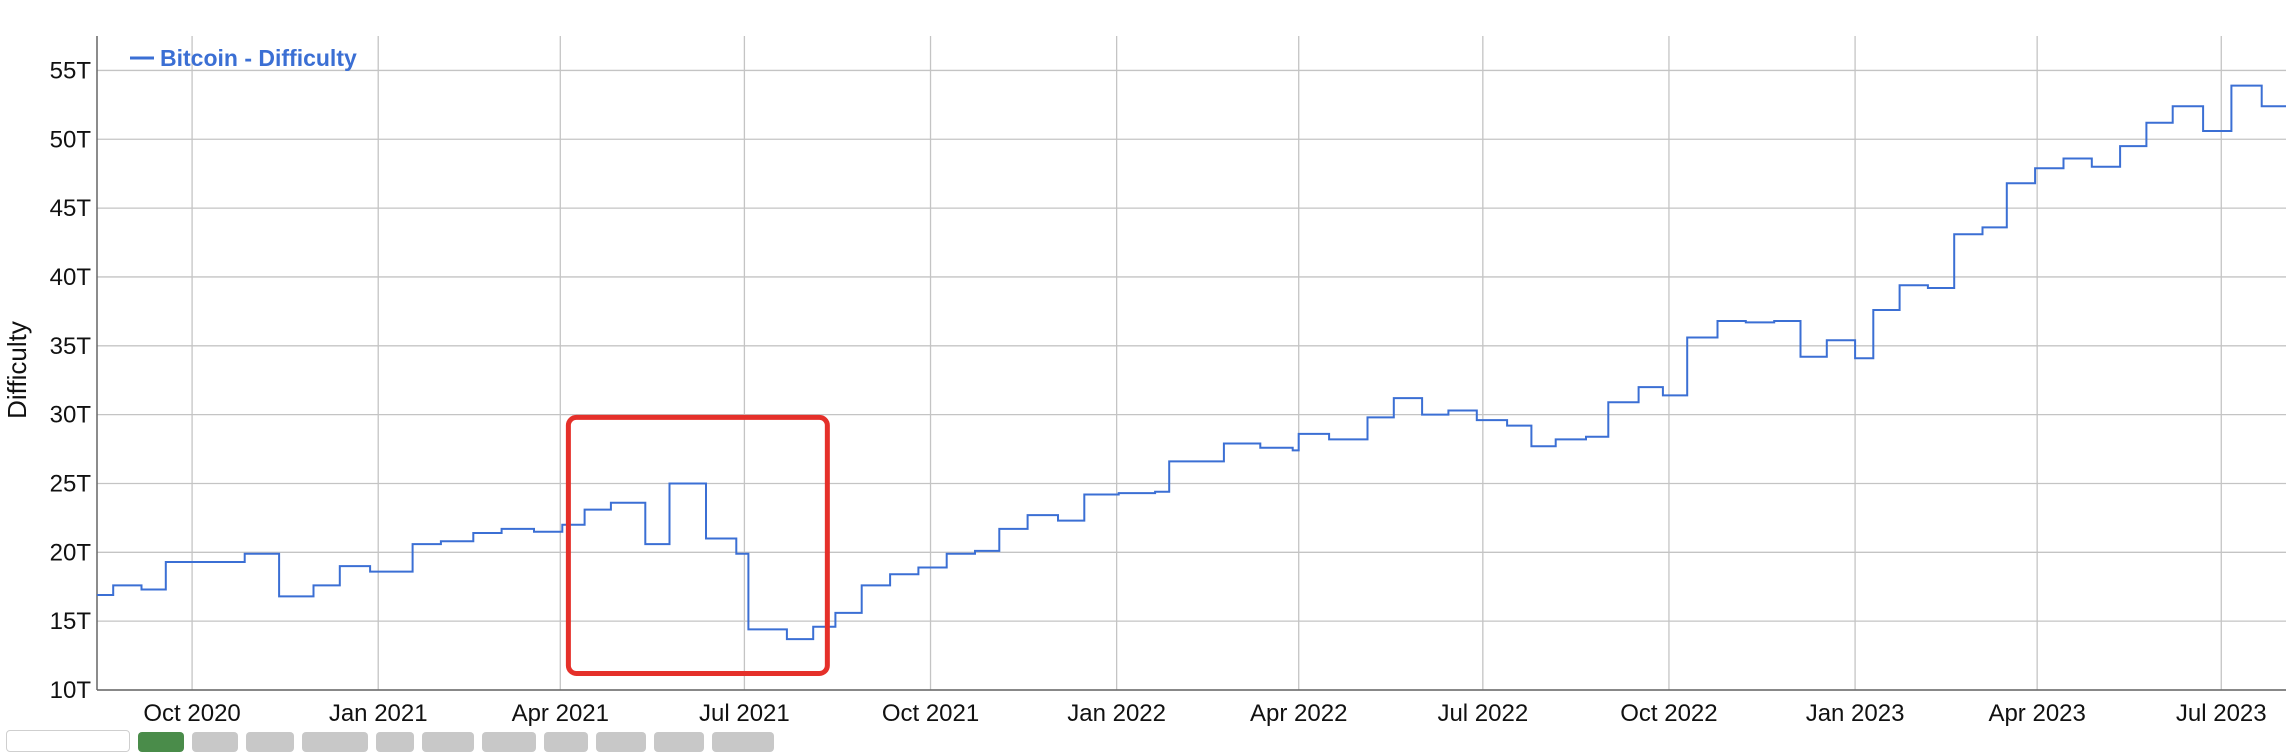 The height and width of the screenshot is (752, 2290). Describe the element at coordinates (191, 713) in the screenshot. I see `x-tick-label: Oct 2020` at that location.